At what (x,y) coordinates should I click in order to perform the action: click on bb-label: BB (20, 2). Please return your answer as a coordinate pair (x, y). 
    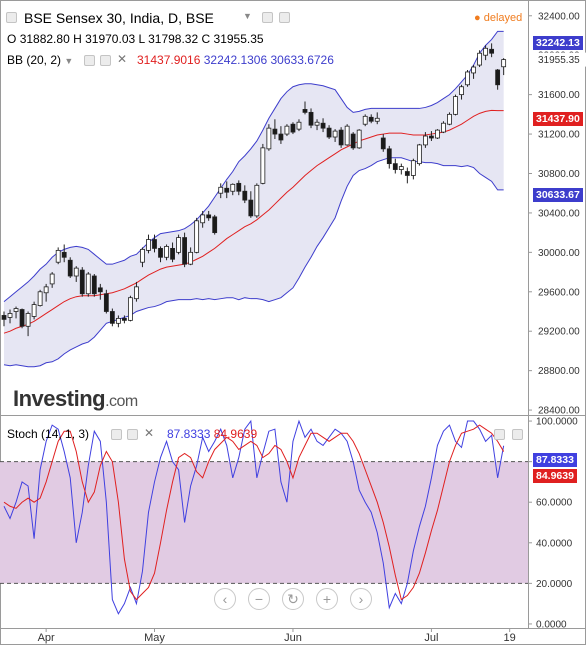
    Looking at the image, I should click on (34, 60).